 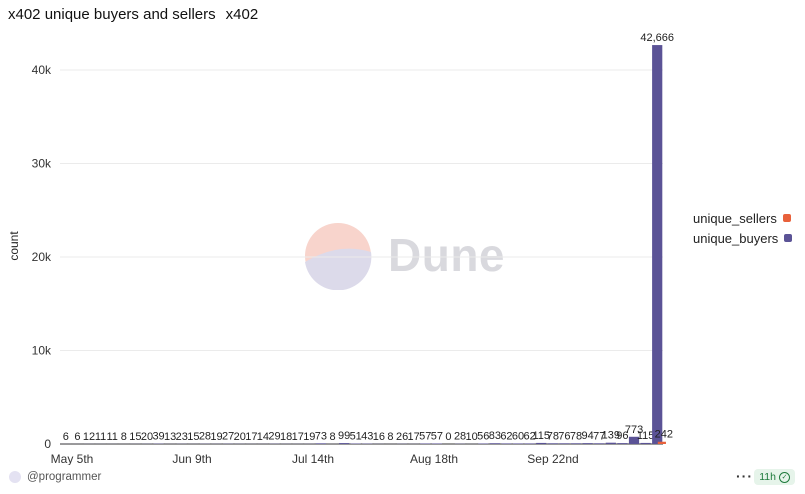 What do you see at coordinates (622, 436) in the screenshot?
I see `bar-data-label: 96` at bounding box center [622, 436].